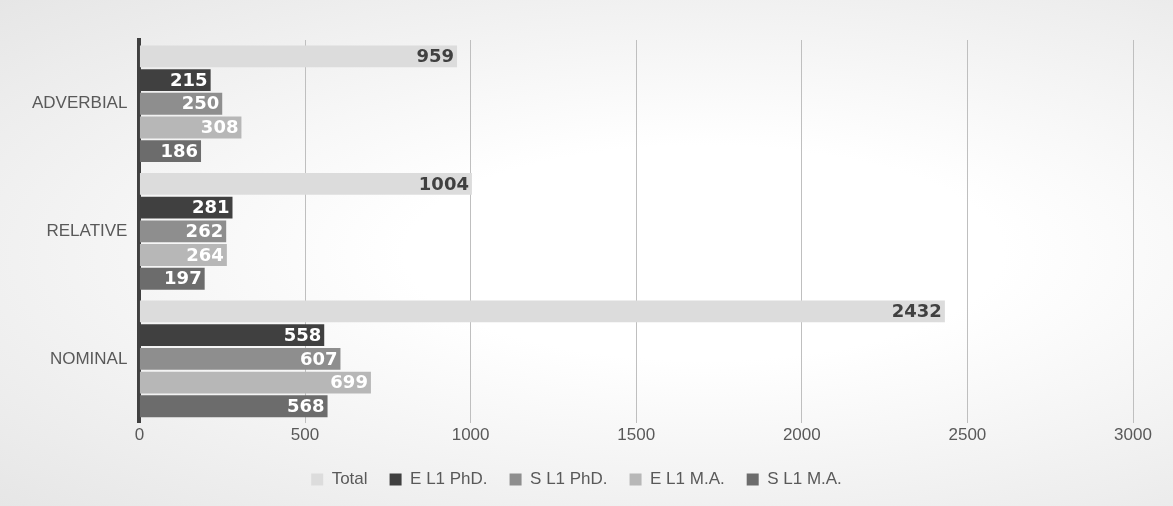 The height and width of the screenshot is (506, 1173). Describe the element at coordinates (183, 278) in the screenshot. I see `data-label: 197` at that location.